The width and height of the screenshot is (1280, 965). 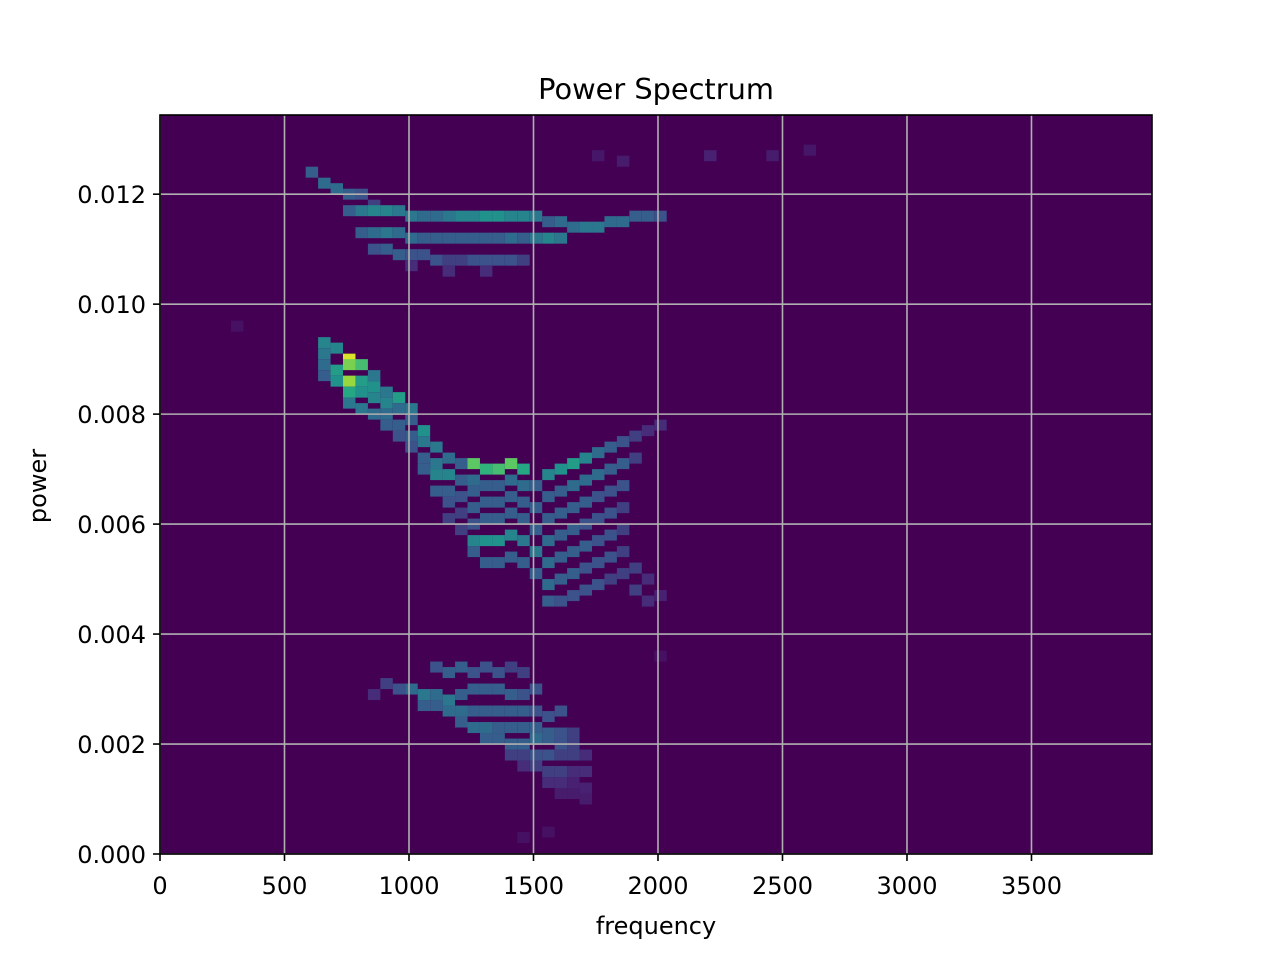 What do you see at coordinates (111, 415) in the screenshot?
I see `y-tick-label: 0.008` at bounding box center [111, 415].